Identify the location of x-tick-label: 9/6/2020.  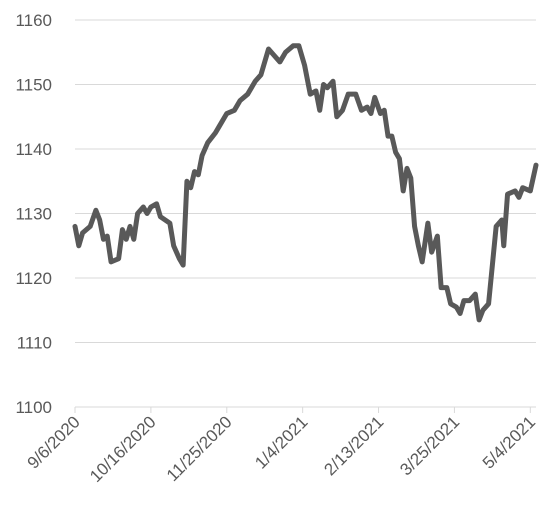
(54, 442).